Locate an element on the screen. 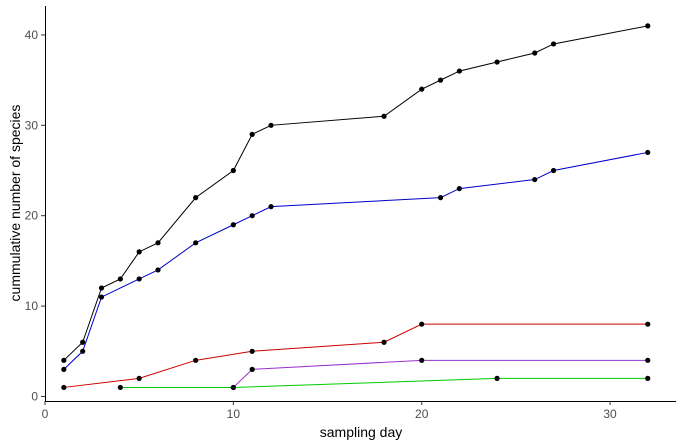  series-5-line is located at coordinates (384, 382).